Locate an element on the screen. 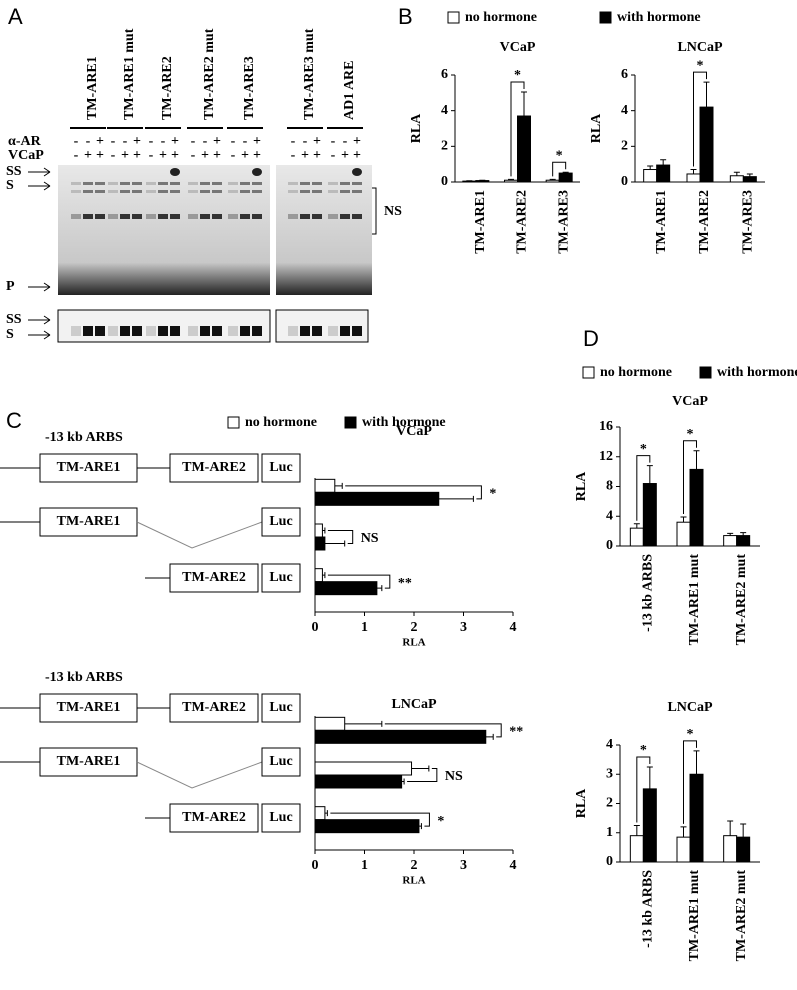 Image resolution: width=797 pixels, height=990 pixels. arrow-head is located at coordinates (47, 172).